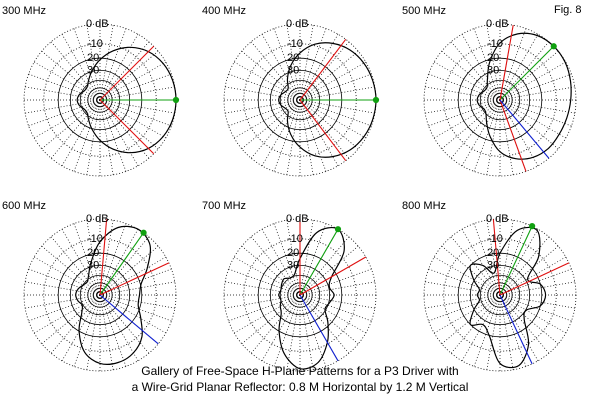 This screenshot has height=405, width=600. Describe the element at coordinates (293, 58) in the screenshot. I see `ring-label: 20` at that location.